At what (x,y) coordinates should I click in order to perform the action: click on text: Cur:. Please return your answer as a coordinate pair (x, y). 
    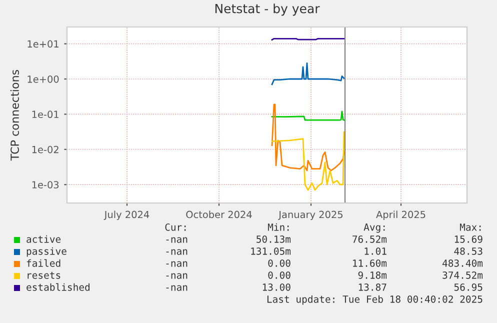
    Looking at the image, I should click on (175, 227).